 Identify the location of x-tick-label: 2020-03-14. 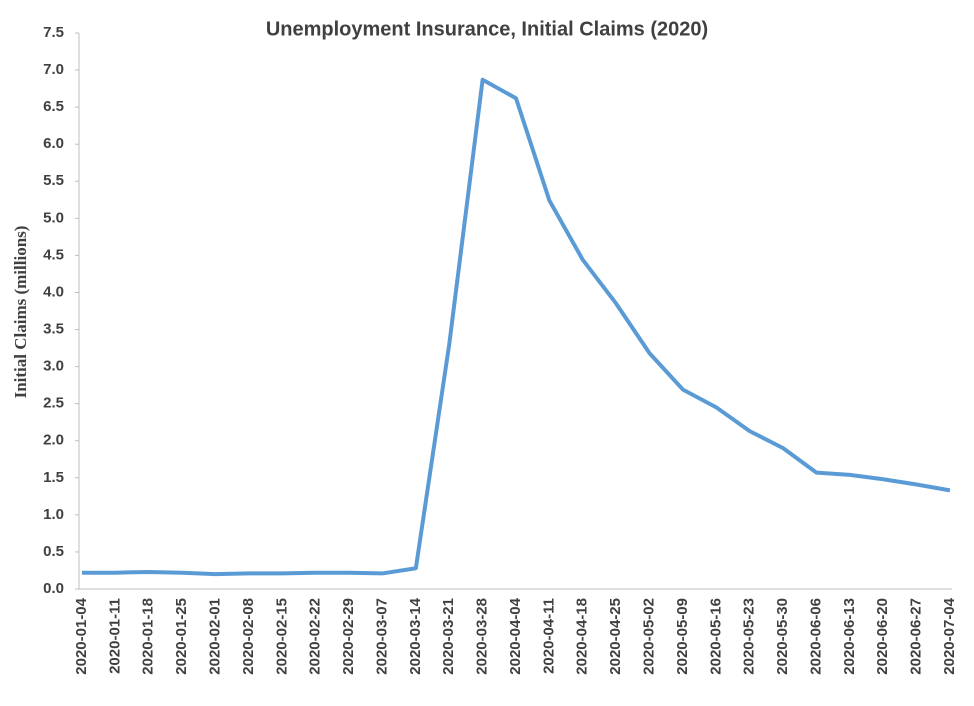
(415, 635).